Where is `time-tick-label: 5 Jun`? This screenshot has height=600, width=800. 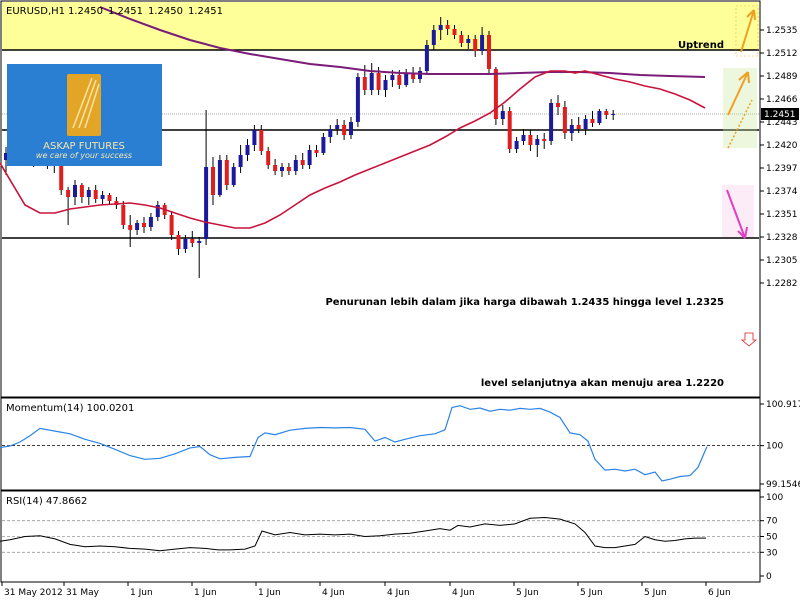 time-tick-label: 5 Jun is located at coordinates (591, 593).